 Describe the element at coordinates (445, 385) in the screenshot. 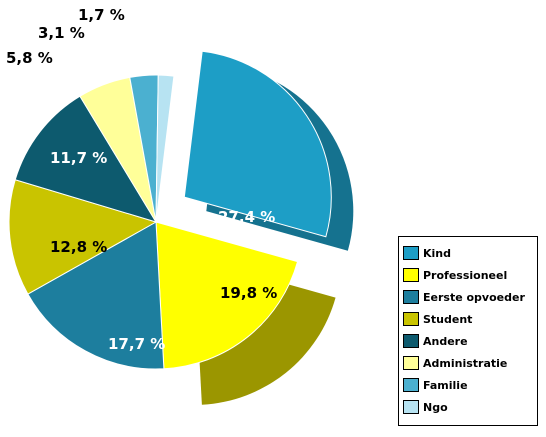

I see `legend-label: Familie` at that location.